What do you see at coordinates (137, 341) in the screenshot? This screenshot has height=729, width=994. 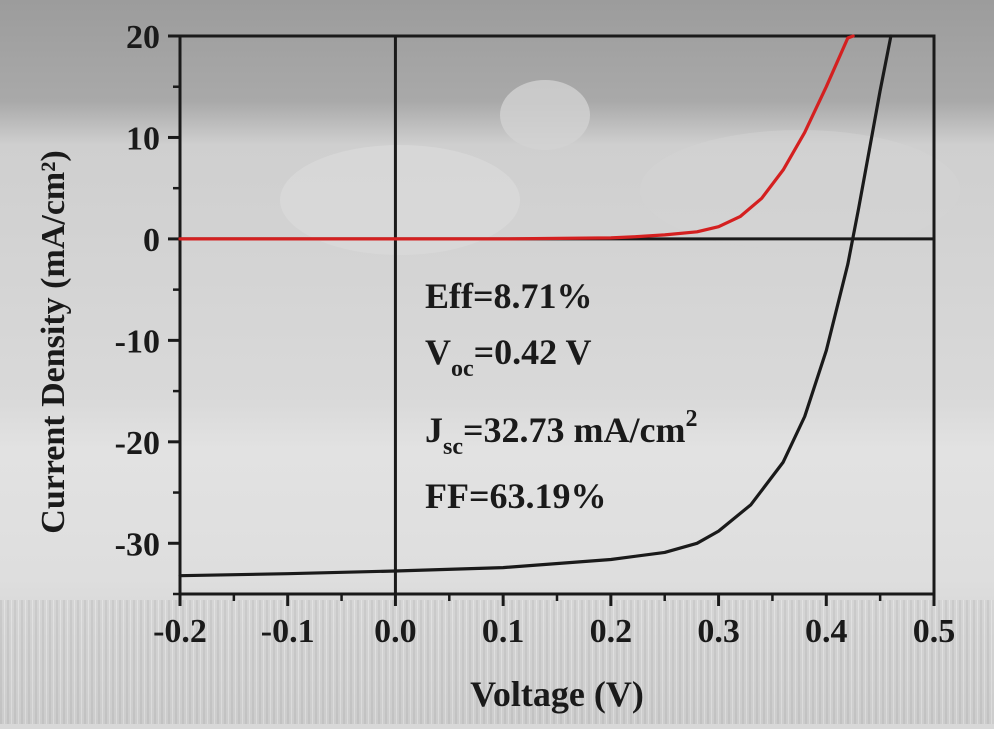 I see `y-tick-label: -10` at bounding box center [137, 341].